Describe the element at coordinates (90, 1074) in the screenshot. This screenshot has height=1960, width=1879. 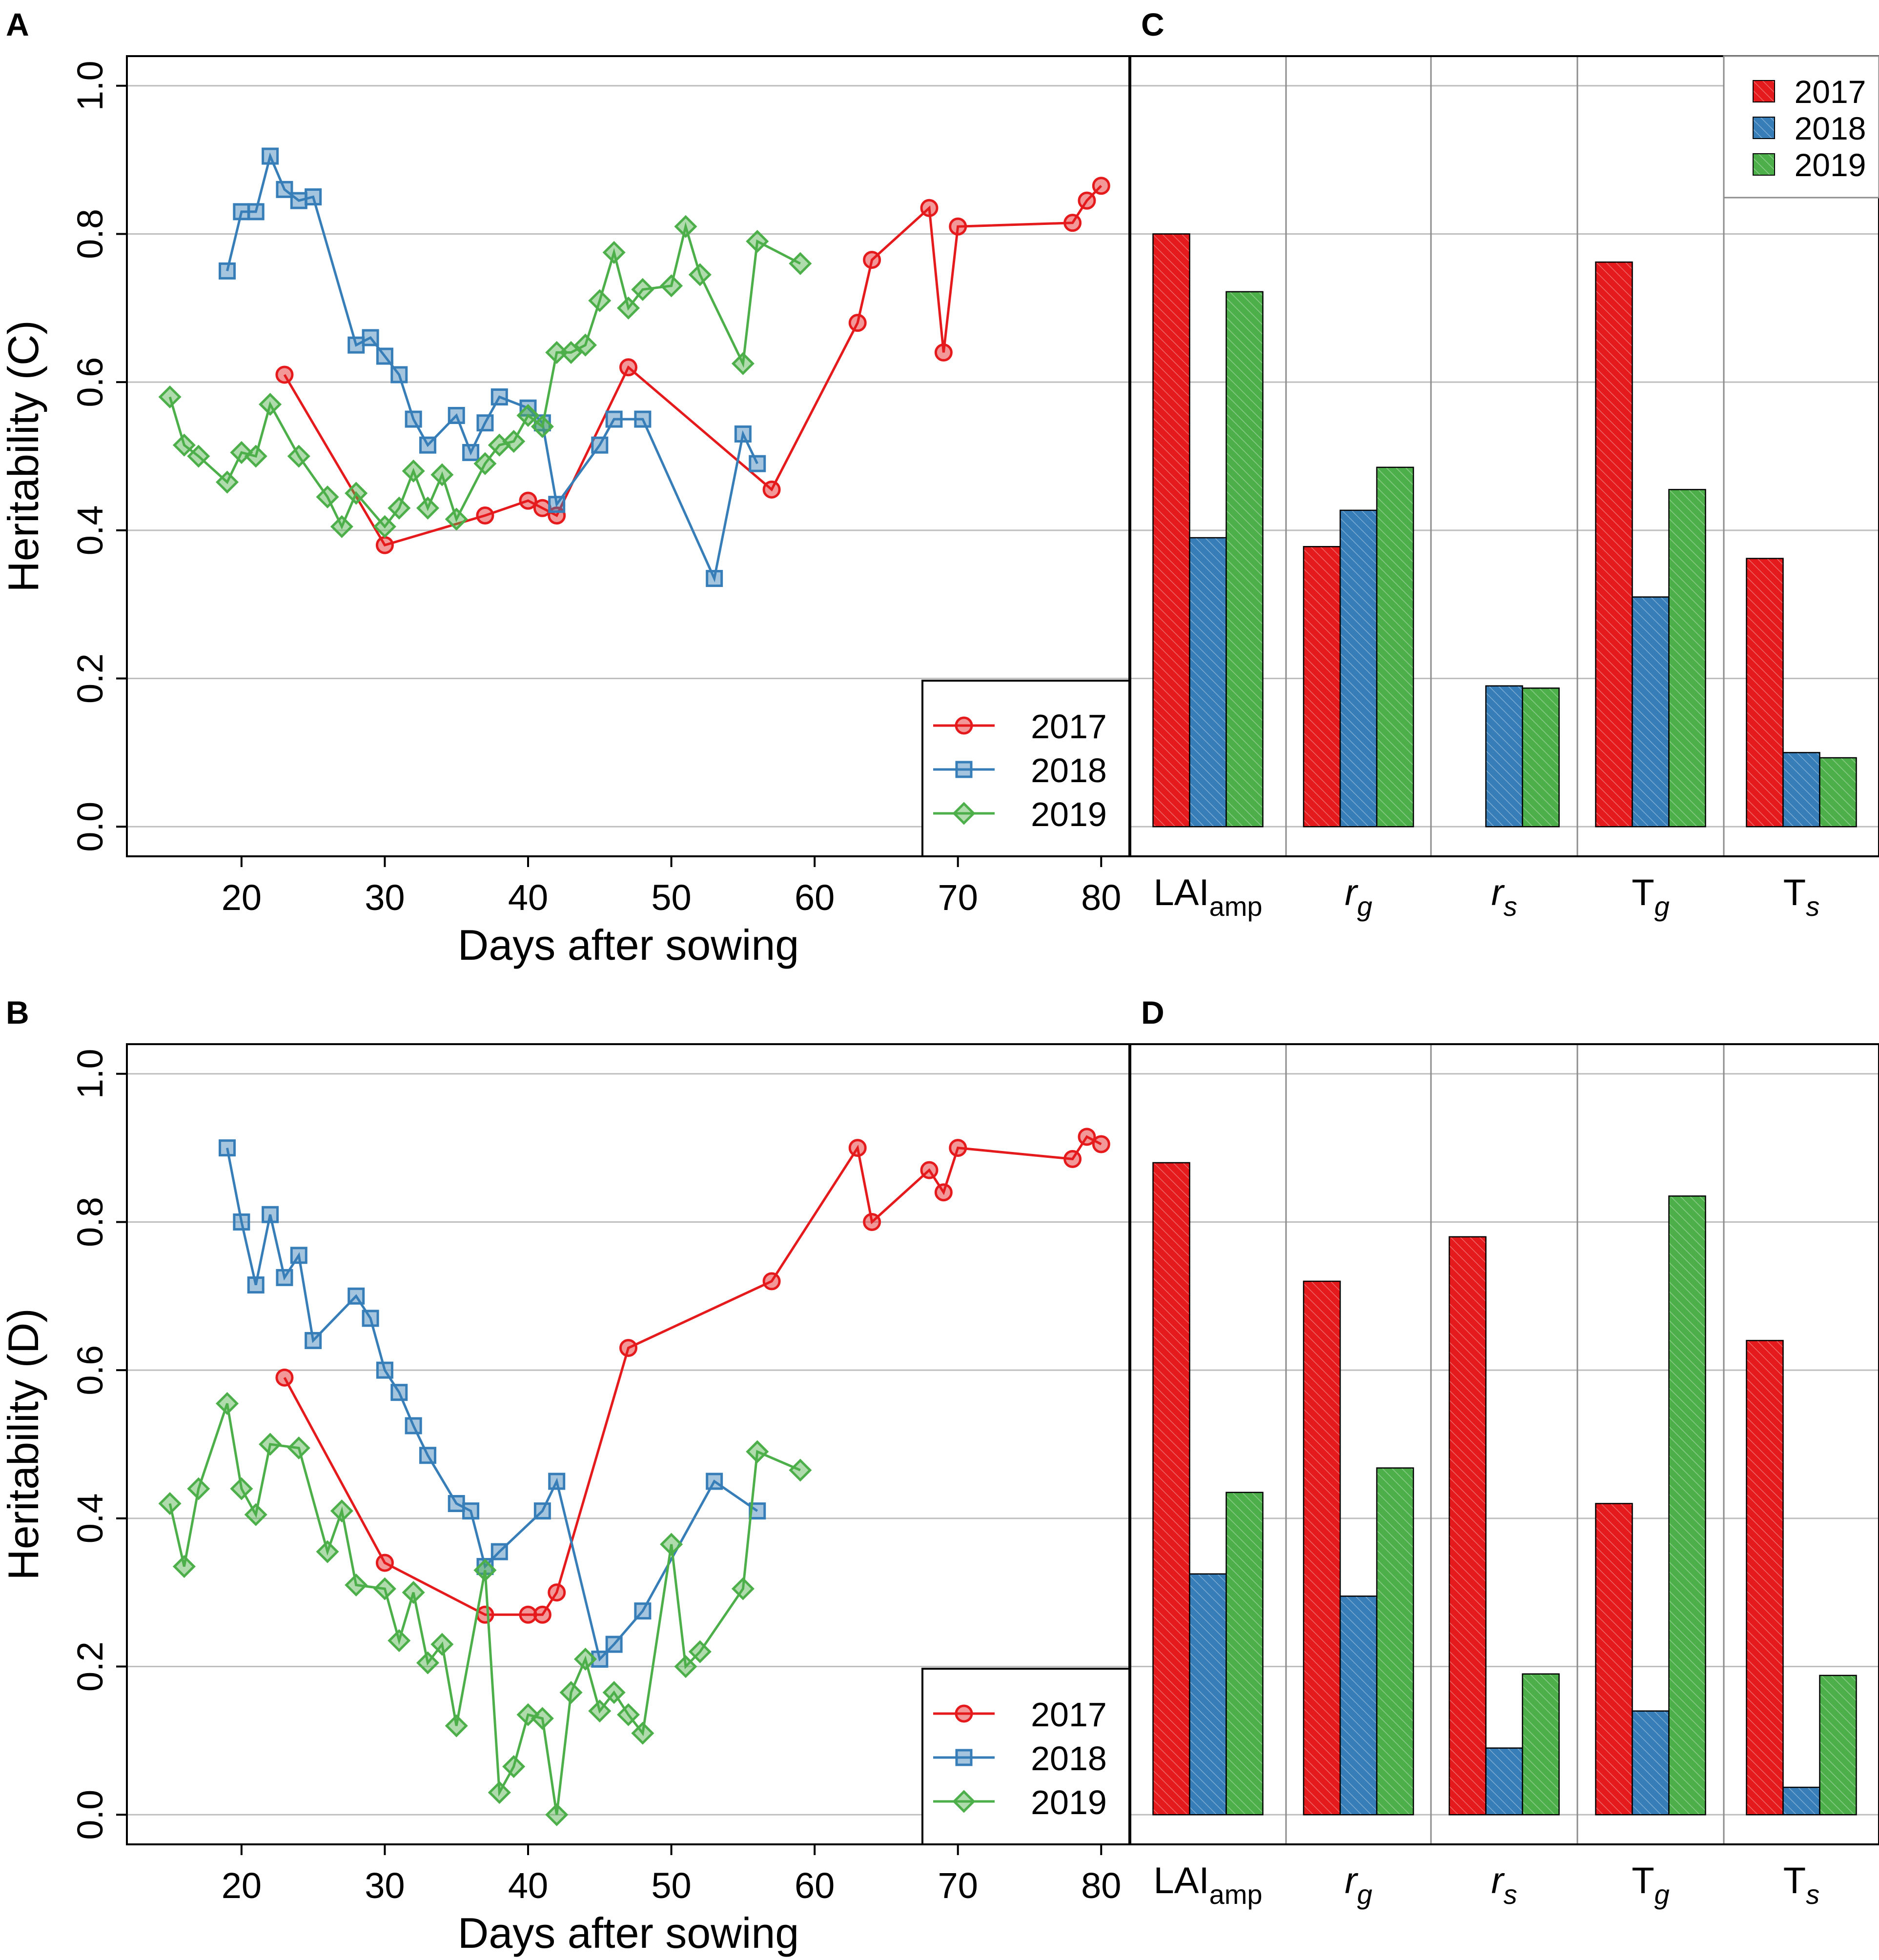
I see `y-tick-label: 1.0` at that location.